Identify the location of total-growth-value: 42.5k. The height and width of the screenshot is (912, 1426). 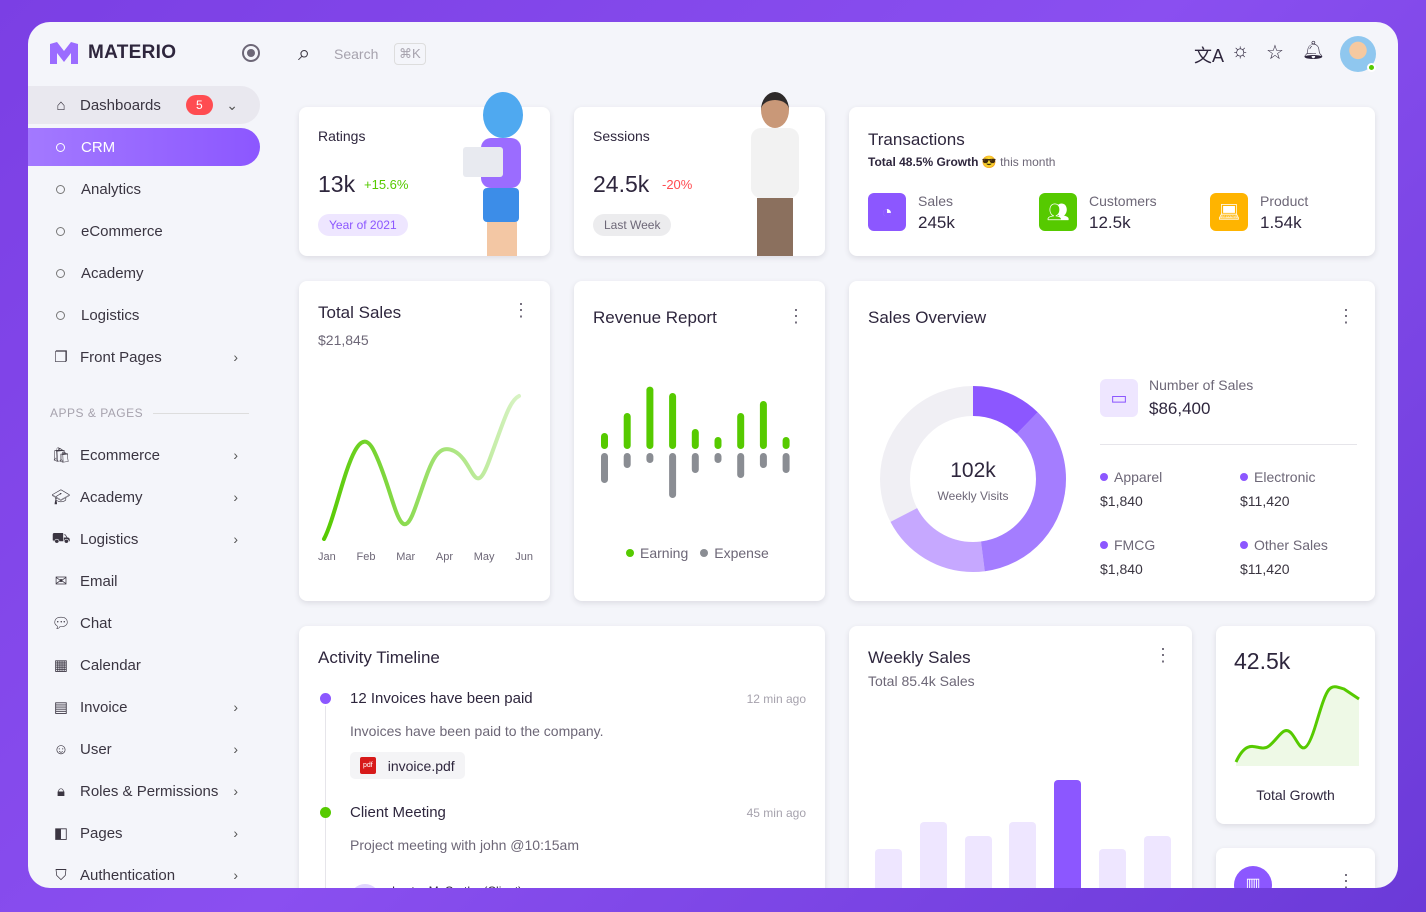
(1262, 661).